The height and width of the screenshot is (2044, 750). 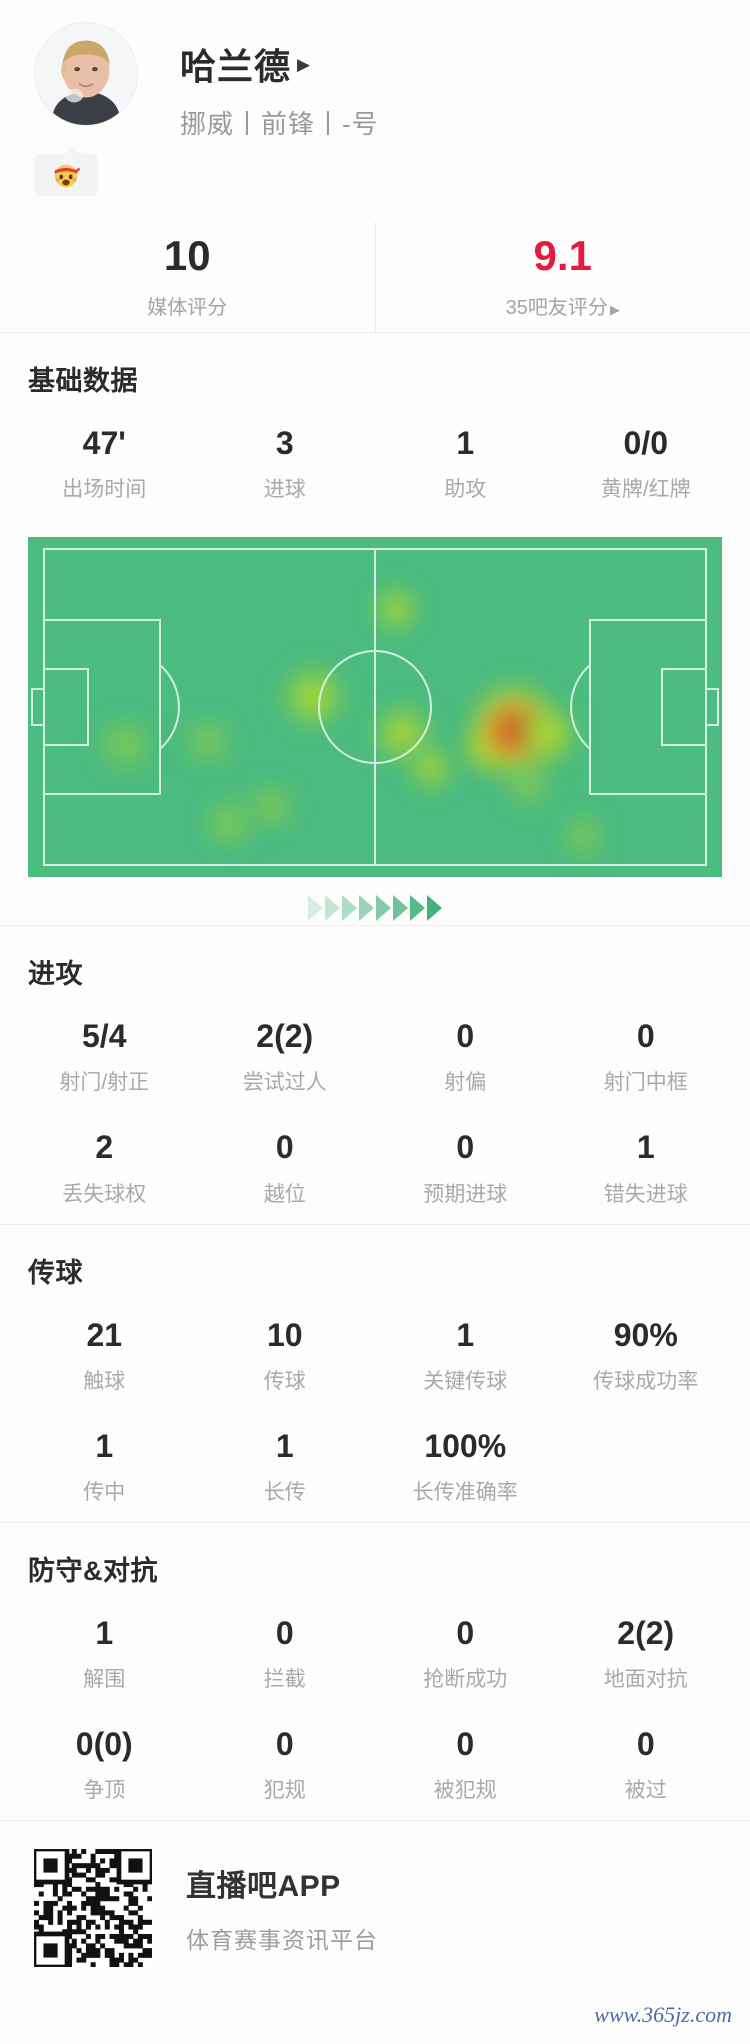 I want to click on rating-media-label: 媒体评分, so click(x=187, y=307).